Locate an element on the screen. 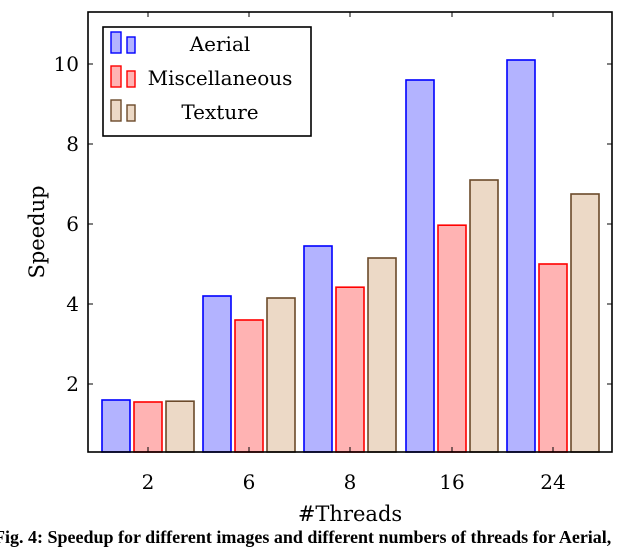  legend-label-miscellaneous: Miscellaneous is located at coordinates (220, 78).